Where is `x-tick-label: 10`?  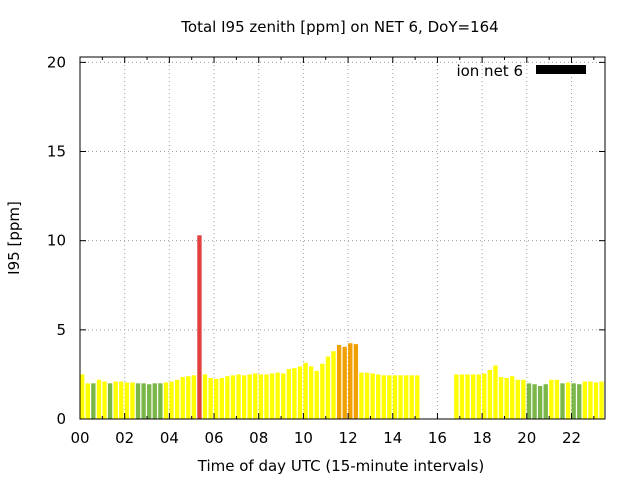
x-tick-label: 10 is located at coordinates (303, 438).